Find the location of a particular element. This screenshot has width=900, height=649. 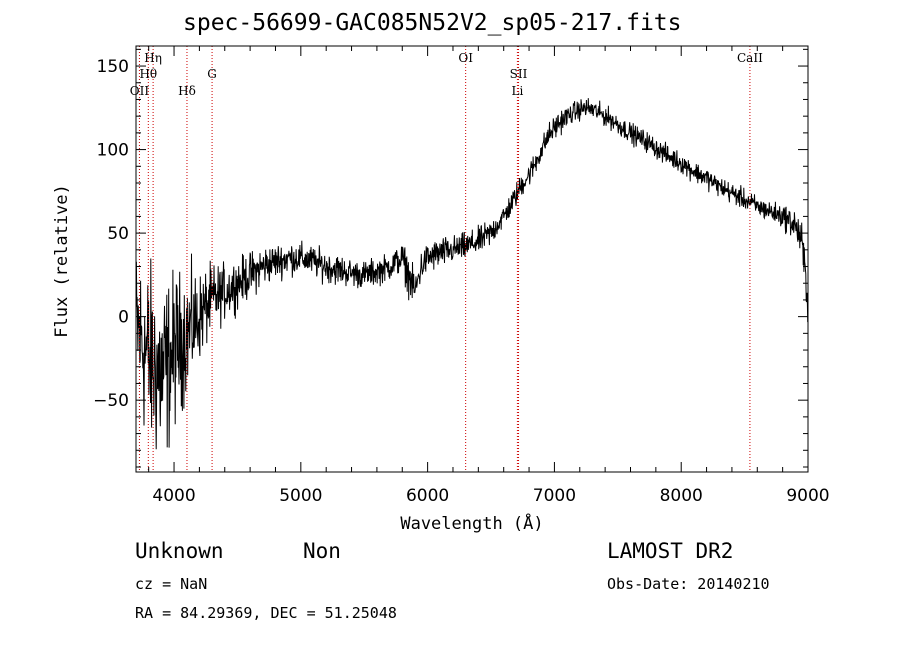

x-tick-label-8000: 8000 is located at coordinates (681, 496).